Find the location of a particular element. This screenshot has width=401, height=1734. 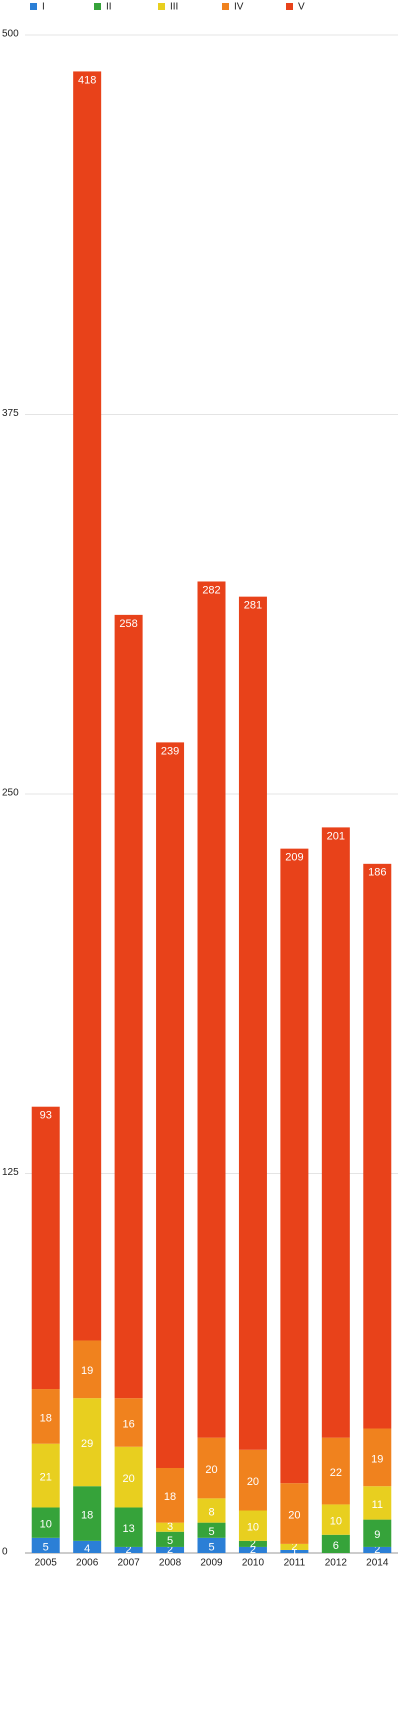

value-label: 418 is located at coordinates (87, 80).